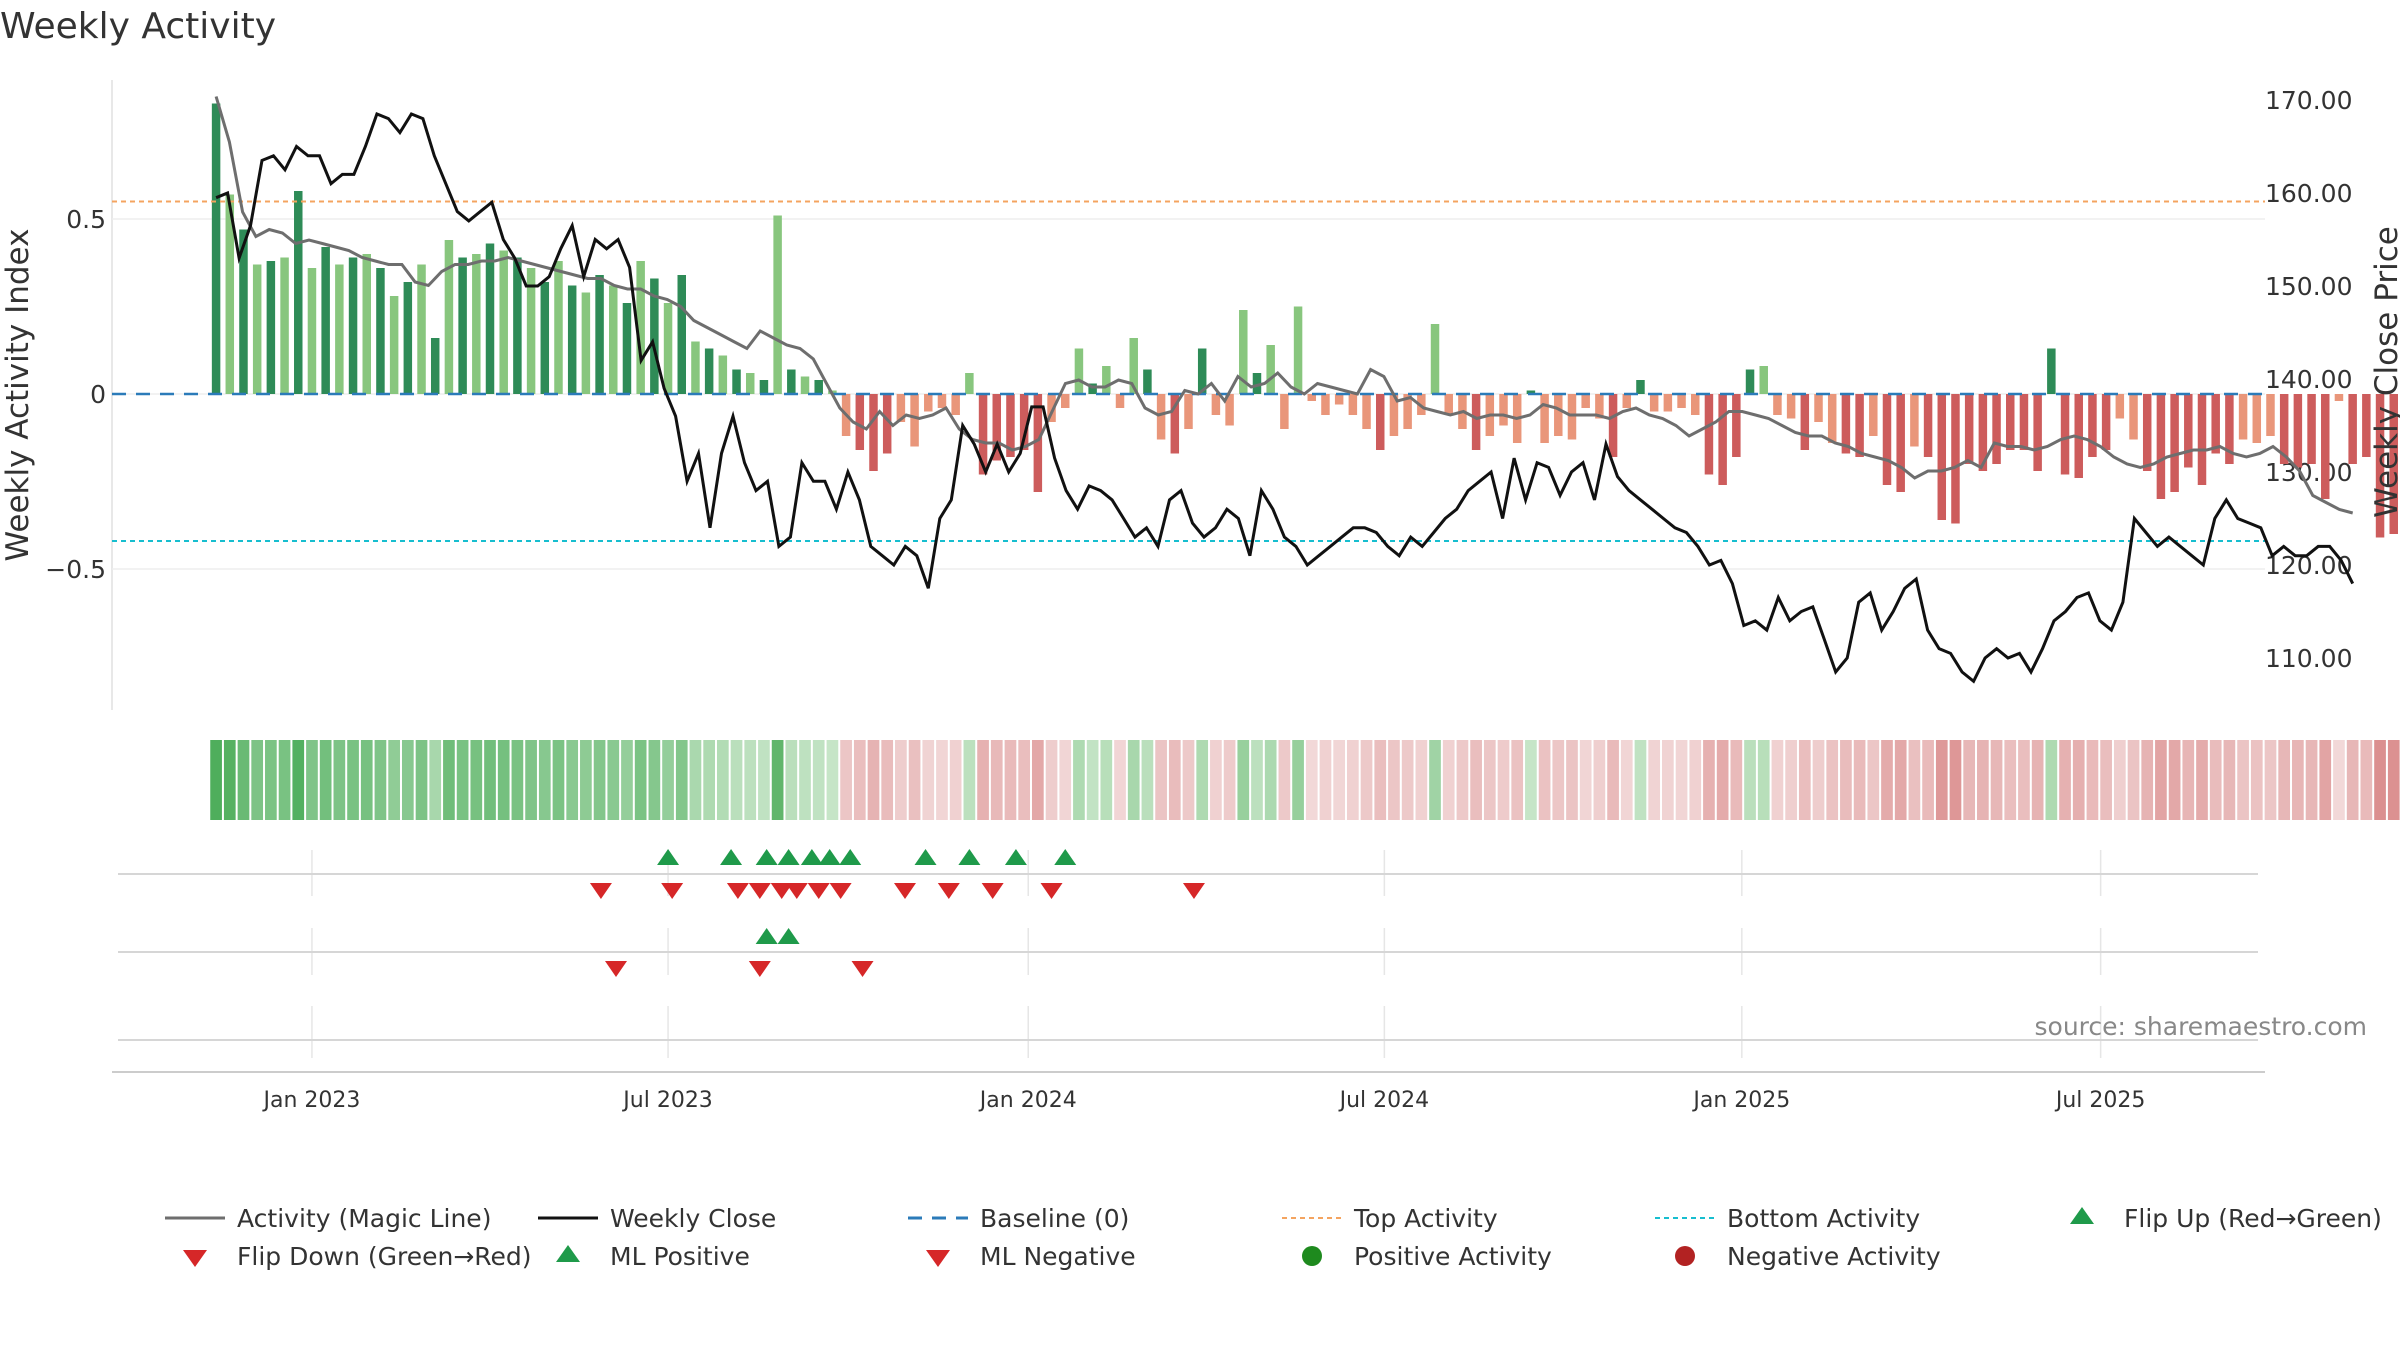 The width and height of the screenshot is (2400, 1350). I want to click on legend-label: Flip Up (Red→Green), so click(2253, 1218).